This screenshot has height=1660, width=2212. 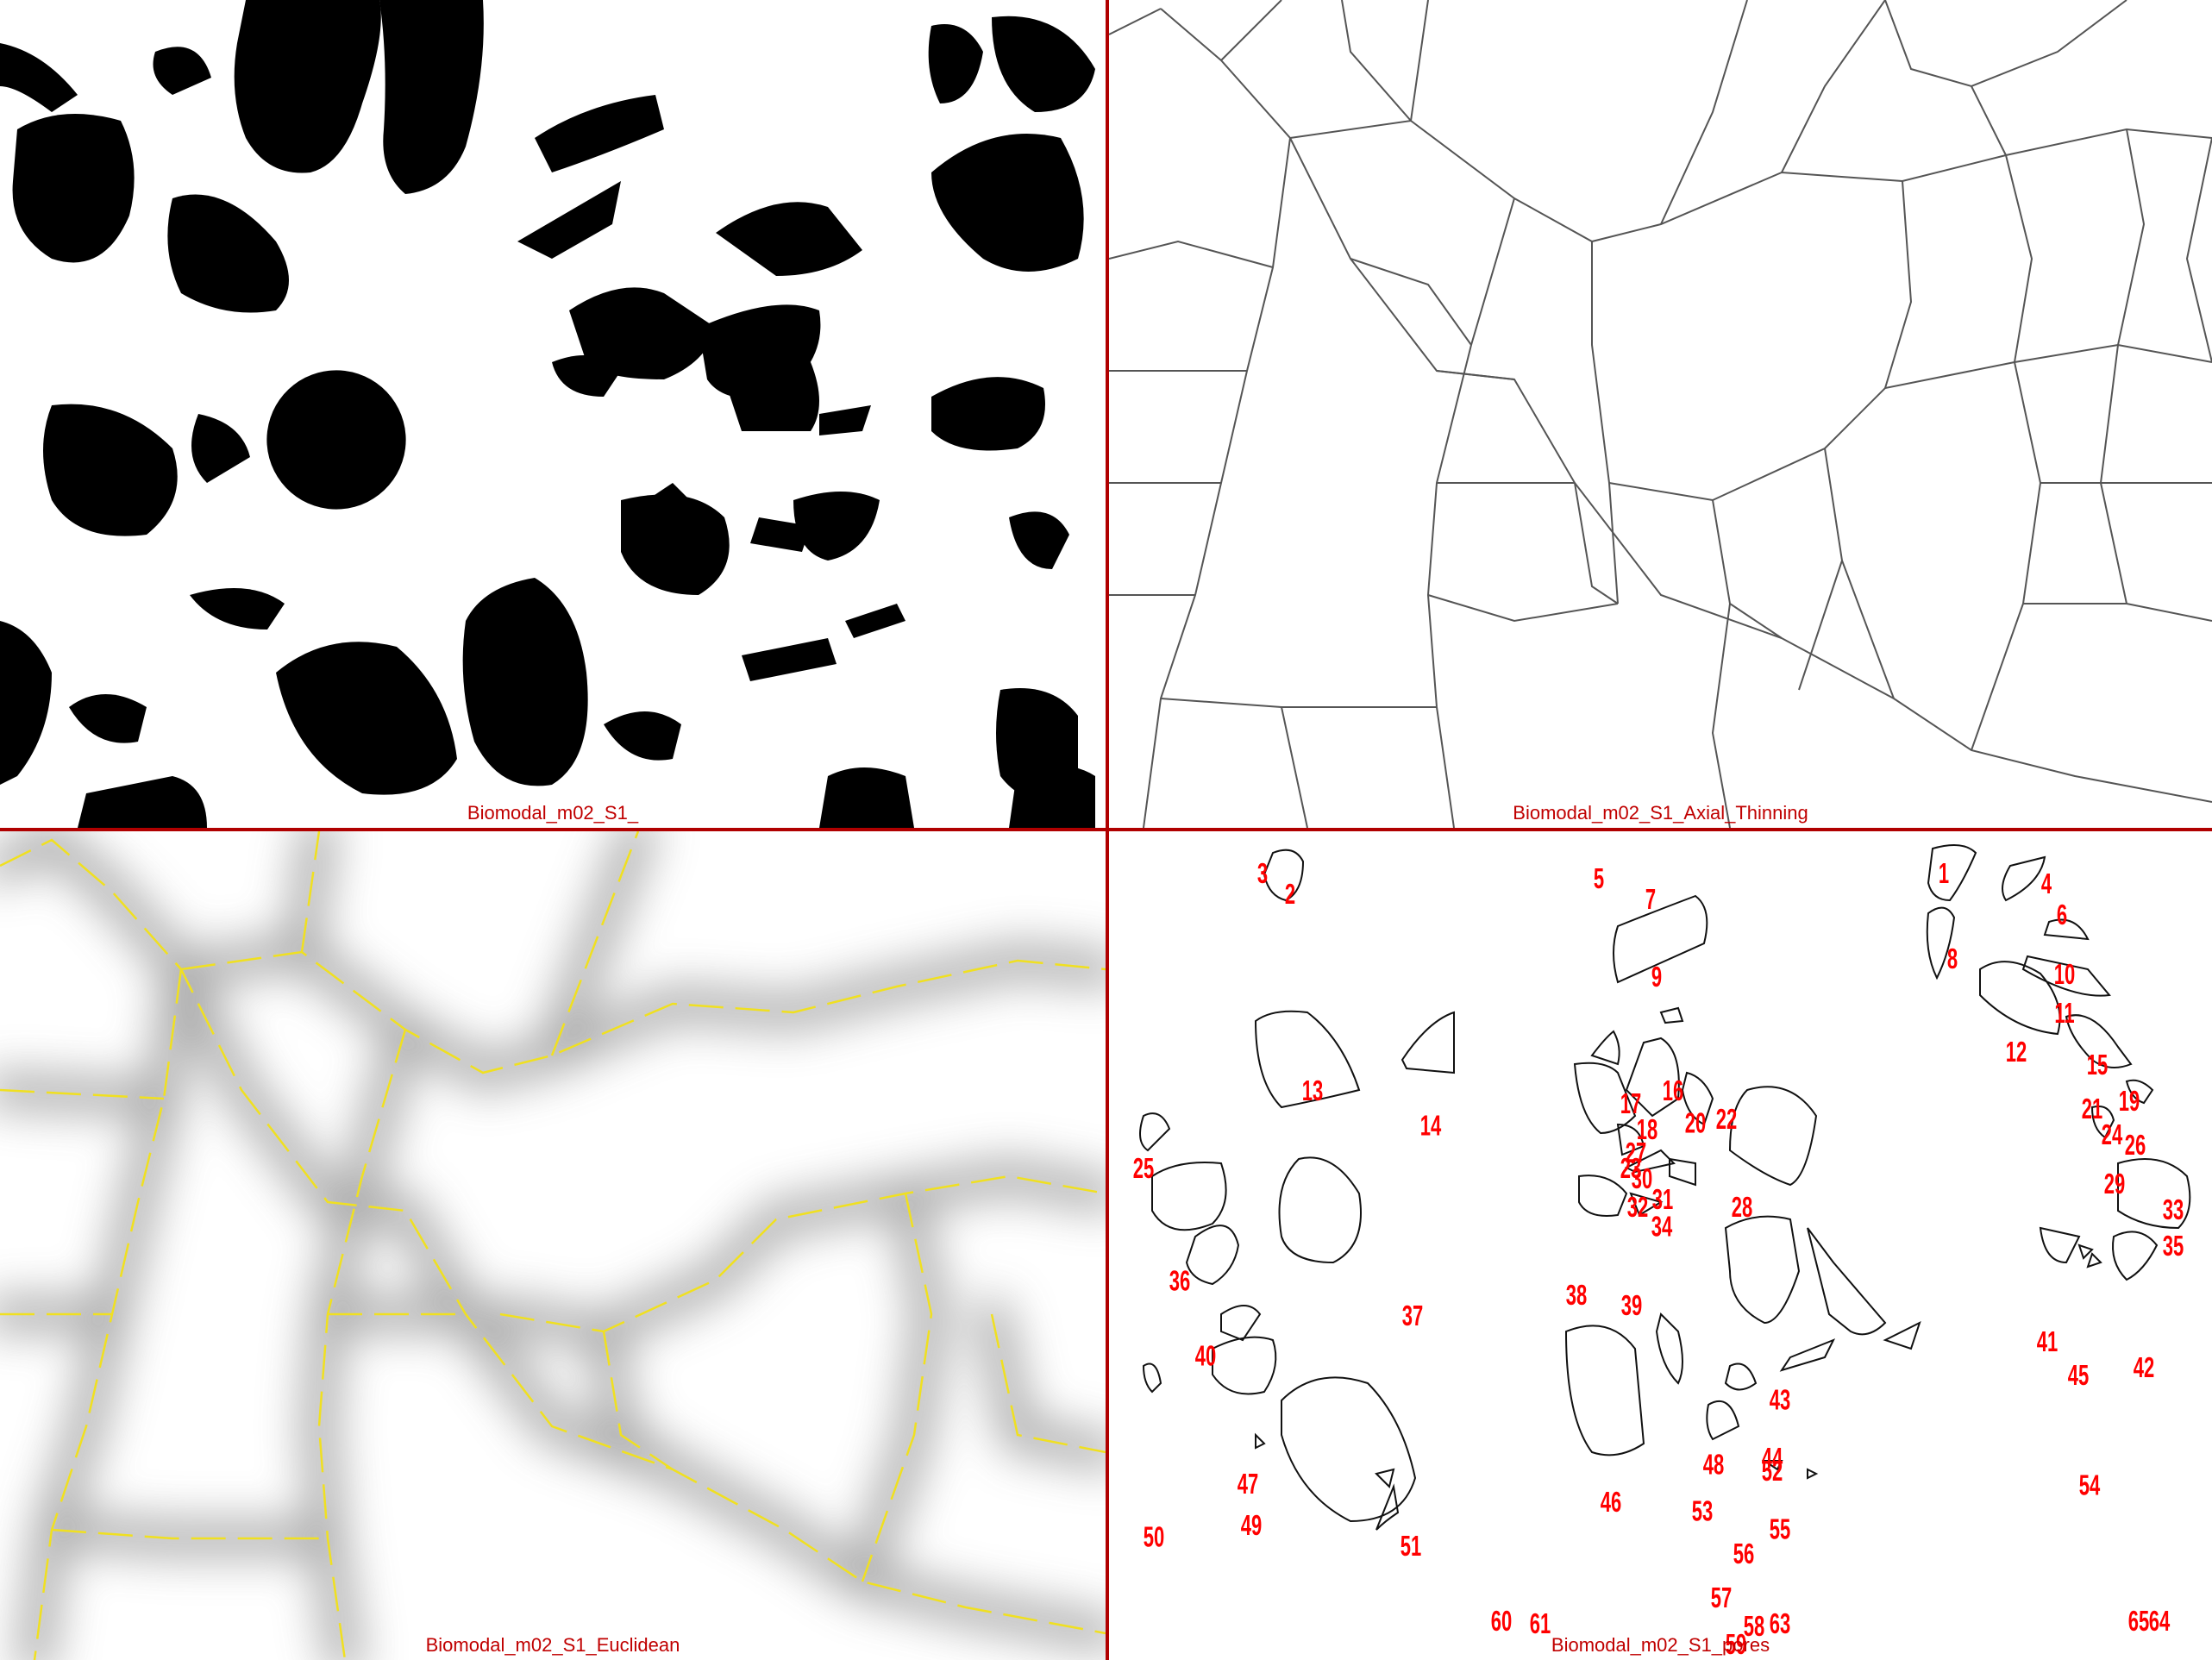 What do you see at coordinates (1251, 1525) in the screenshot?
I see `pore-label: 49` at bounding box center [1251, 1525].